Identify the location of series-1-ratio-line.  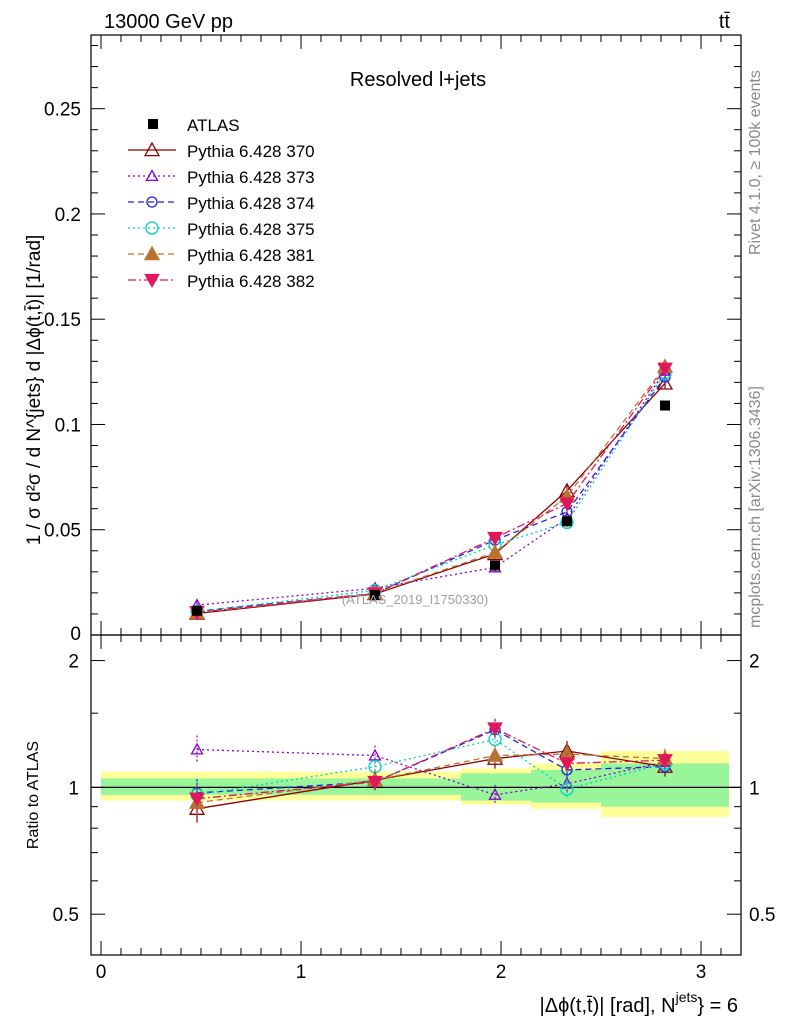
(431, 772).